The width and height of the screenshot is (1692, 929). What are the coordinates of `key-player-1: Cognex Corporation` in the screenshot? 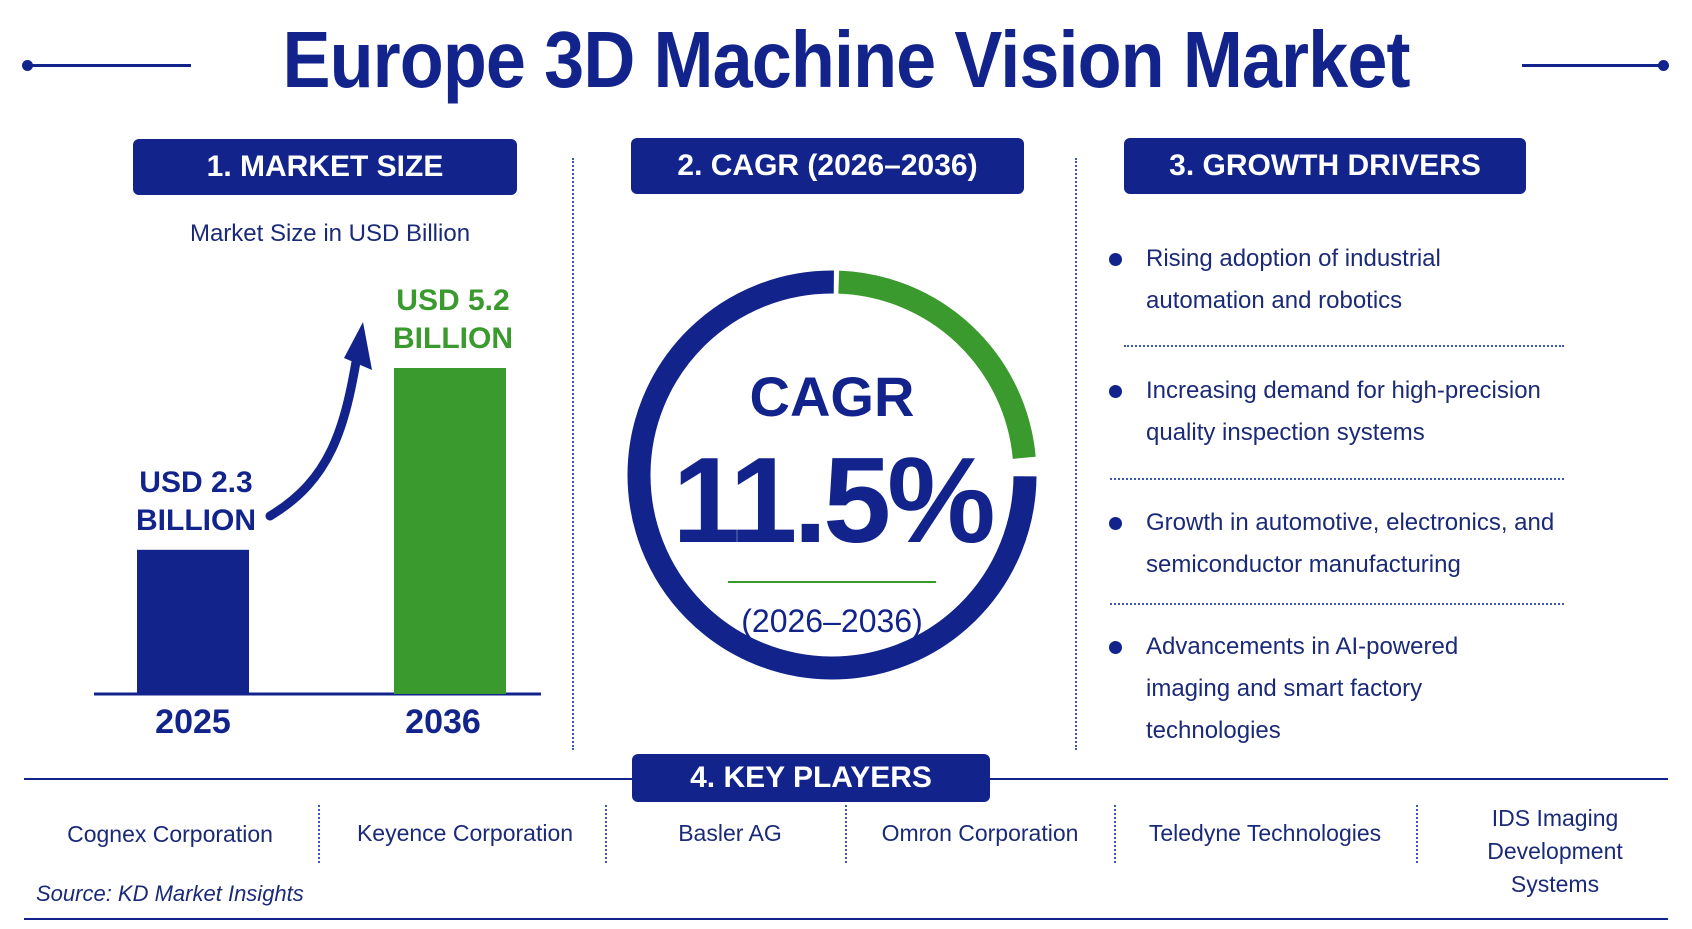 It's located at (170, 834).